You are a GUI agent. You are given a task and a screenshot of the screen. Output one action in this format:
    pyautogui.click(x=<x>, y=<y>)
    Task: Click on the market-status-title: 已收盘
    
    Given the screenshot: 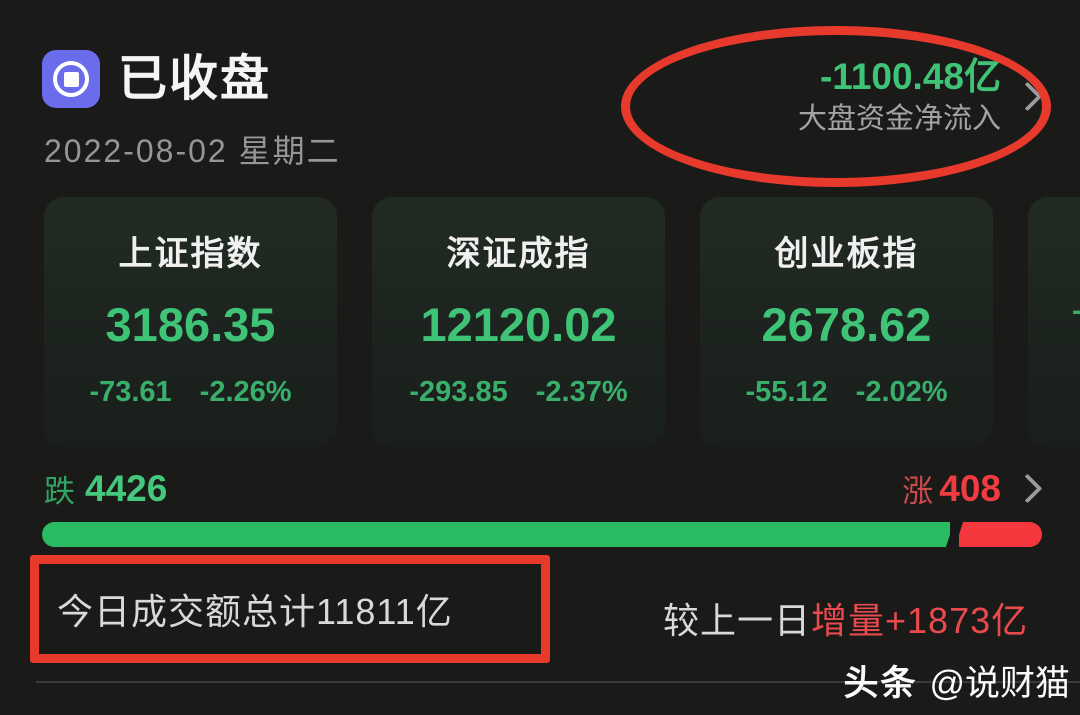 What is the action you would take?
    pyautogui.click(x=195, y=78)
    